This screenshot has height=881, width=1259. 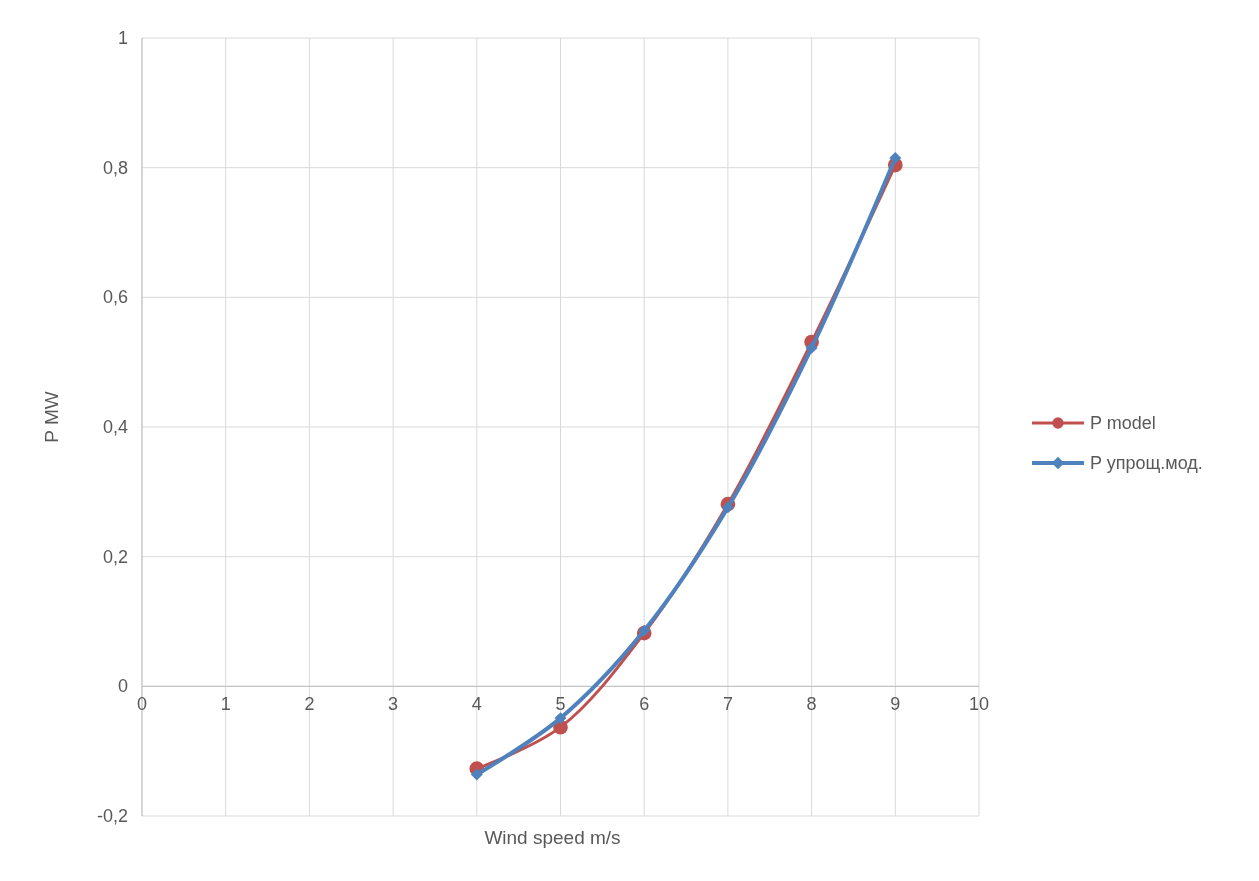 What do you see at coordinates (122, 38) in the screenshot?
I see `y-tick-label: 1` at bounding box center [122, 38].